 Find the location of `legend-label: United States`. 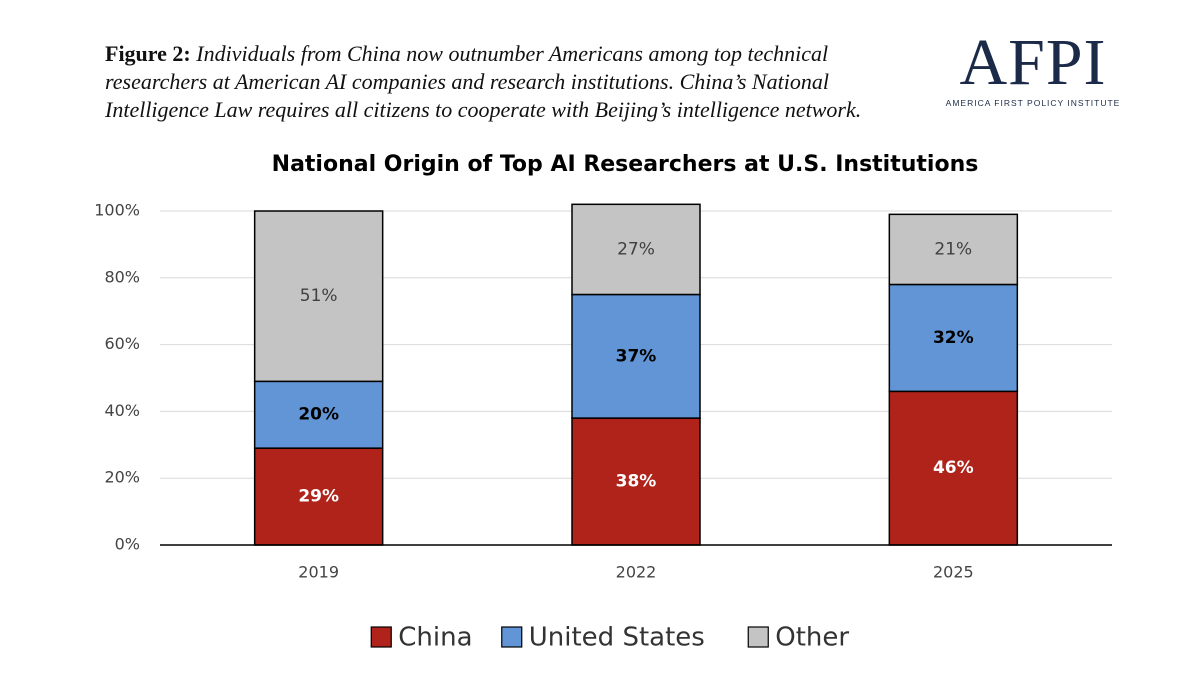

legend-label: United States is located at coordinates (617, 638).